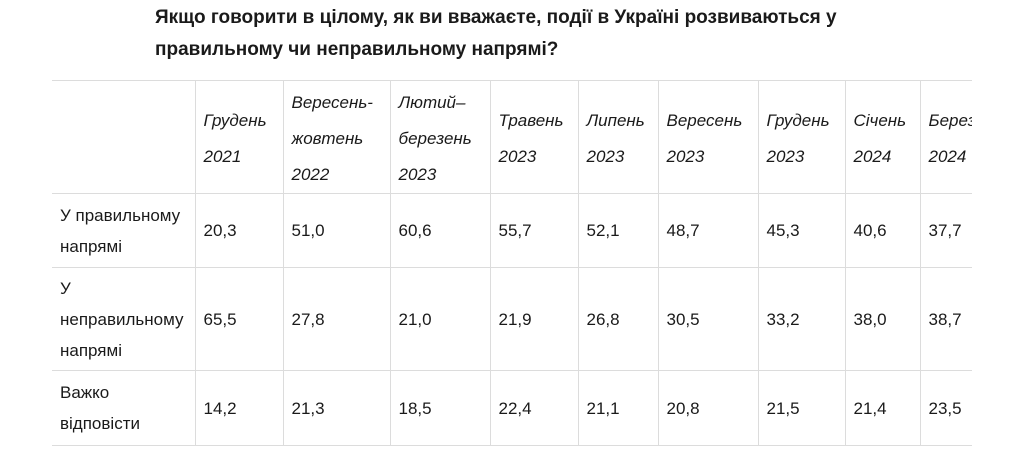 This screenshot has width=1024, height=473. I want to click on header-cell: Березень 2024, so click(945, 137).